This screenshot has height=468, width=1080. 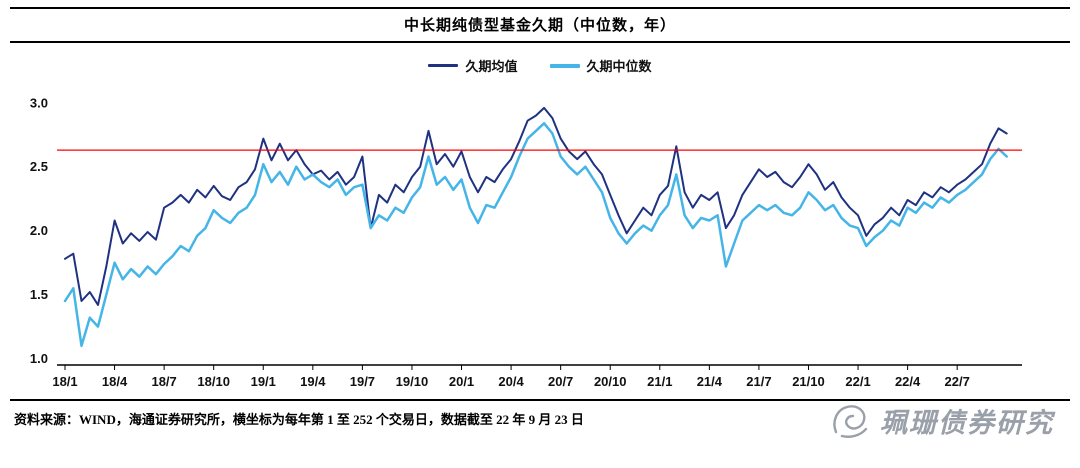 What do you see at coordinates (564, 65) in the screenshot?
I see `median-line-swatch-icon` at bounding box center [564, 65].